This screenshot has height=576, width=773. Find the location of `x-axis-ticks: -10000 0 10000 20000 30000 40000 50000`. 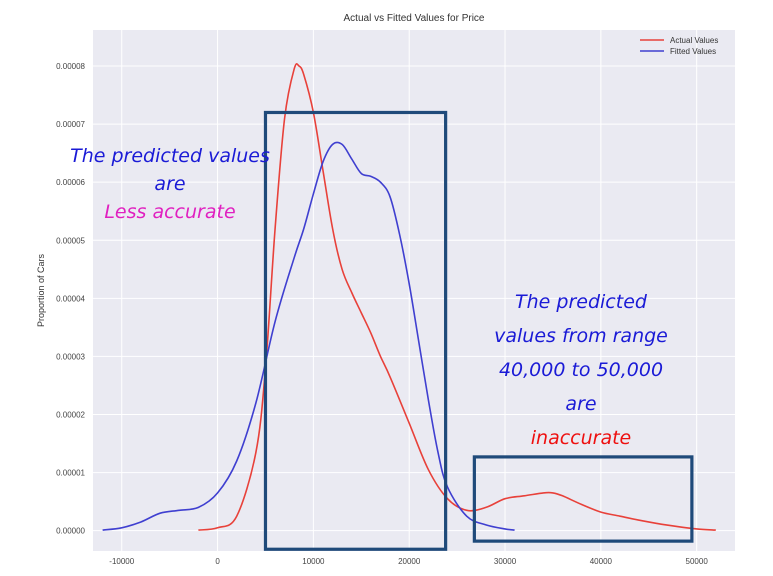

x-axis-ticks: -10000 0 10000 20000 30000 40000 50000 is located at coordinates (408, 561).